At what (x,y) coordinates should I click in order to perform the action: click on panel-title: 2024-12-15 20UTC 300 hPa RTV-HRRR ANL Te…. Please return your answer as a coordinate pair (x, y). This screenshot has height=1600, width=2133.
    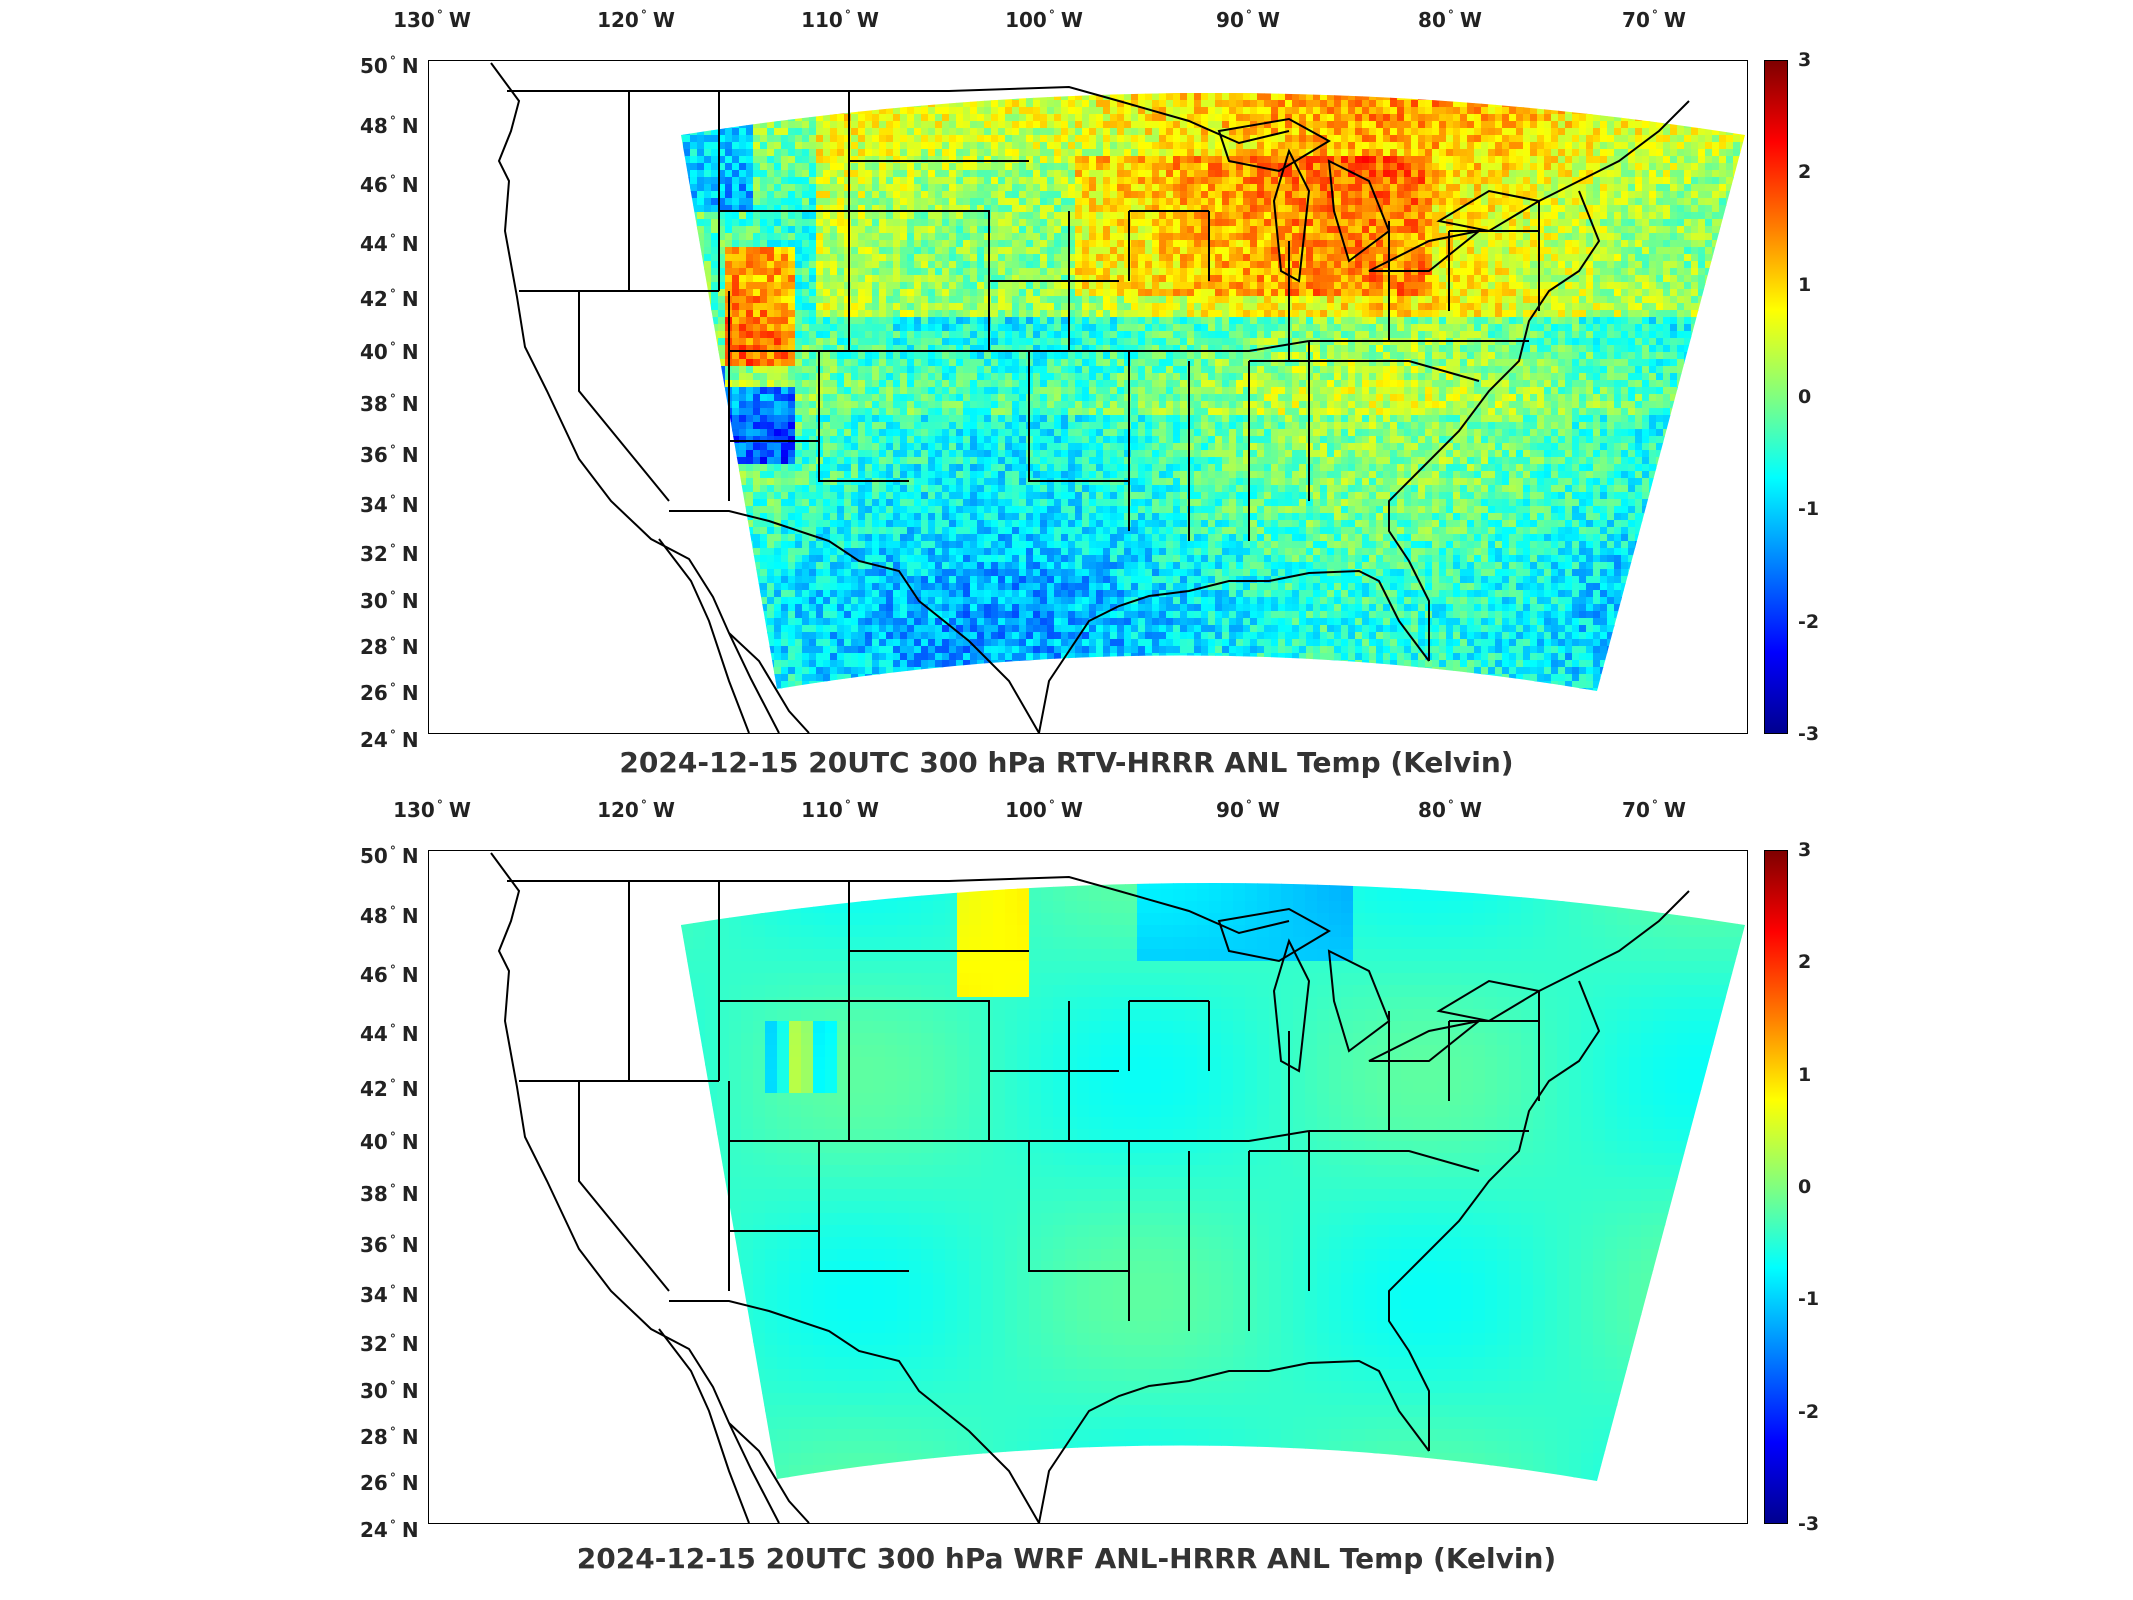
    Looking at the image, I should click on (1066, 762).